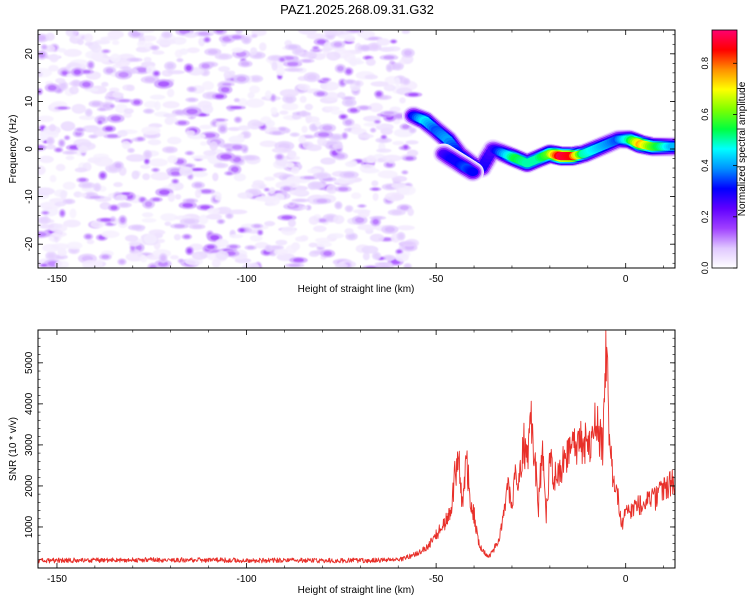 The image size is (750, 600). What do you see at coordinates (29, 101) in the screenshot?
I see `y-tick-label: 10` at bounding box center [29, 101].